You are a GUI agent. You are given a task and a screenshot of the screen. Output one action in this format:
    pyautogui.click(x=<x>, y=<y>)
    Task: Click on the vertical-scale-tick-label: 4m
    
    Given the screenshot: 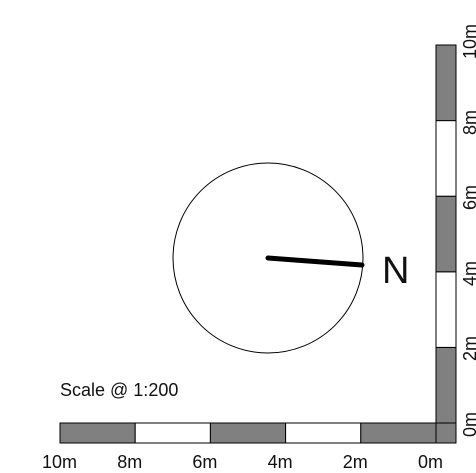 What is the action you would take?
    pyautogui.click(x=468, y=273)
    